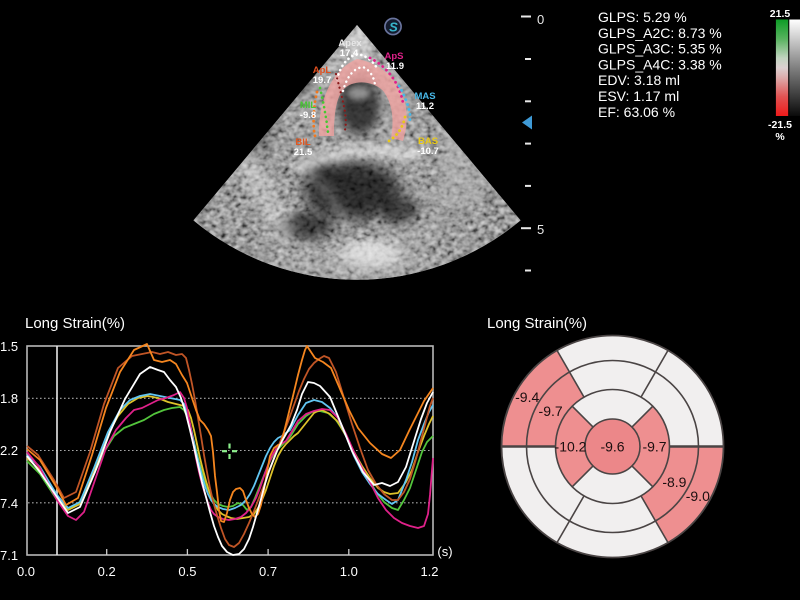 The image size is (800, 600). What do you see at coordinates (322, 80) in the screenshot?
I see `svg-text: 19.7` at bounding box center [322, 80].